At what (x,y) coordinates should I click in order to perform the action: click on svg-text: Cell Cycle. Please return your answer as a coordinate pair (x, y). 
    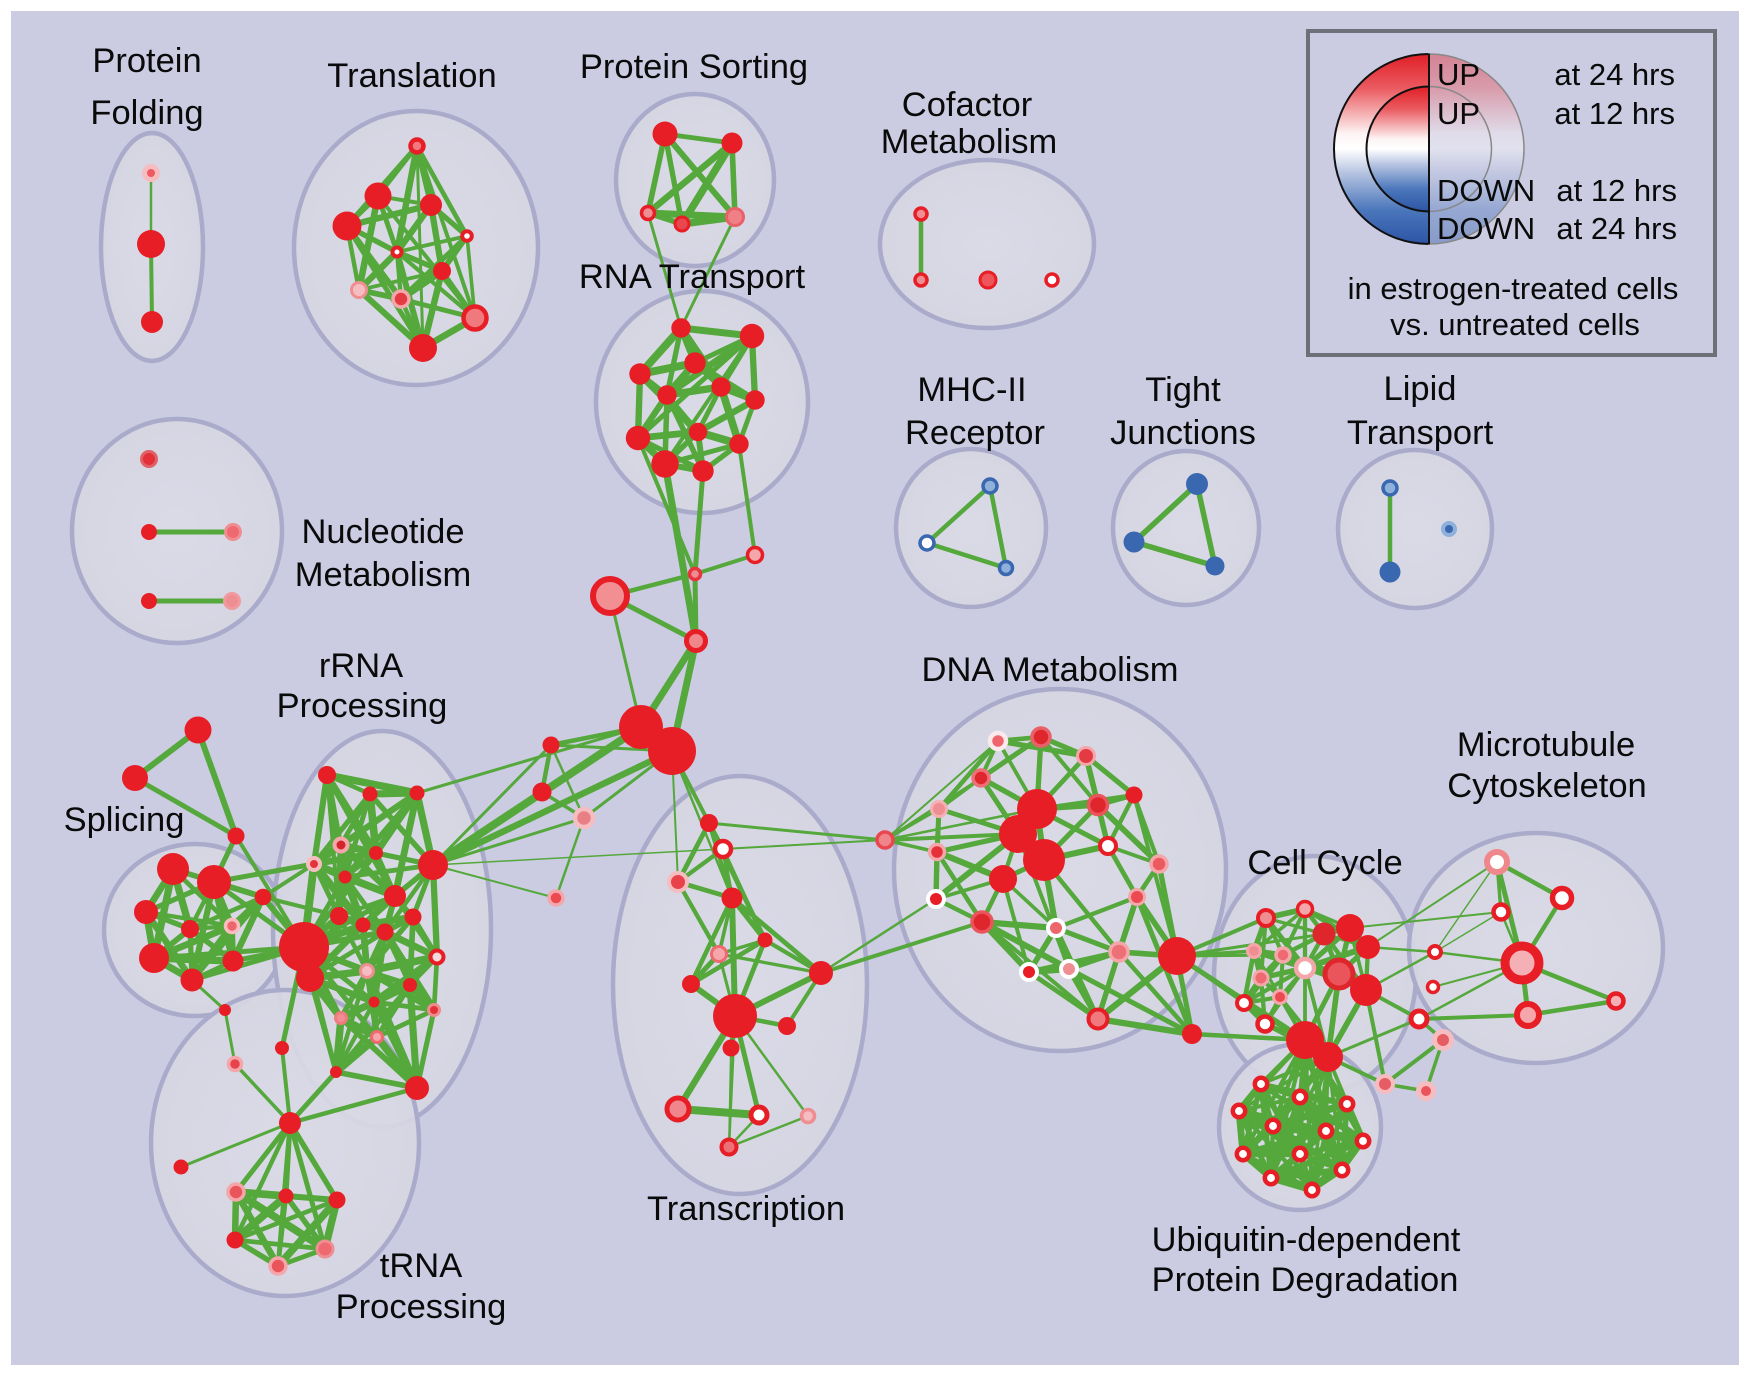
    Looking at the image, I should click on (1324, 863).